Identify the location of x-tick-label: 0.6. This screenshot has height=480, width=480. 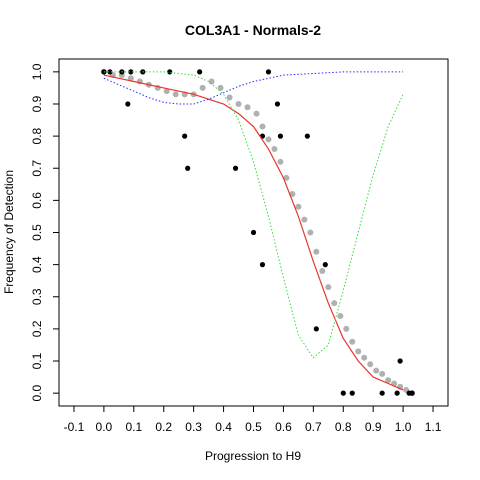
(283, 427).